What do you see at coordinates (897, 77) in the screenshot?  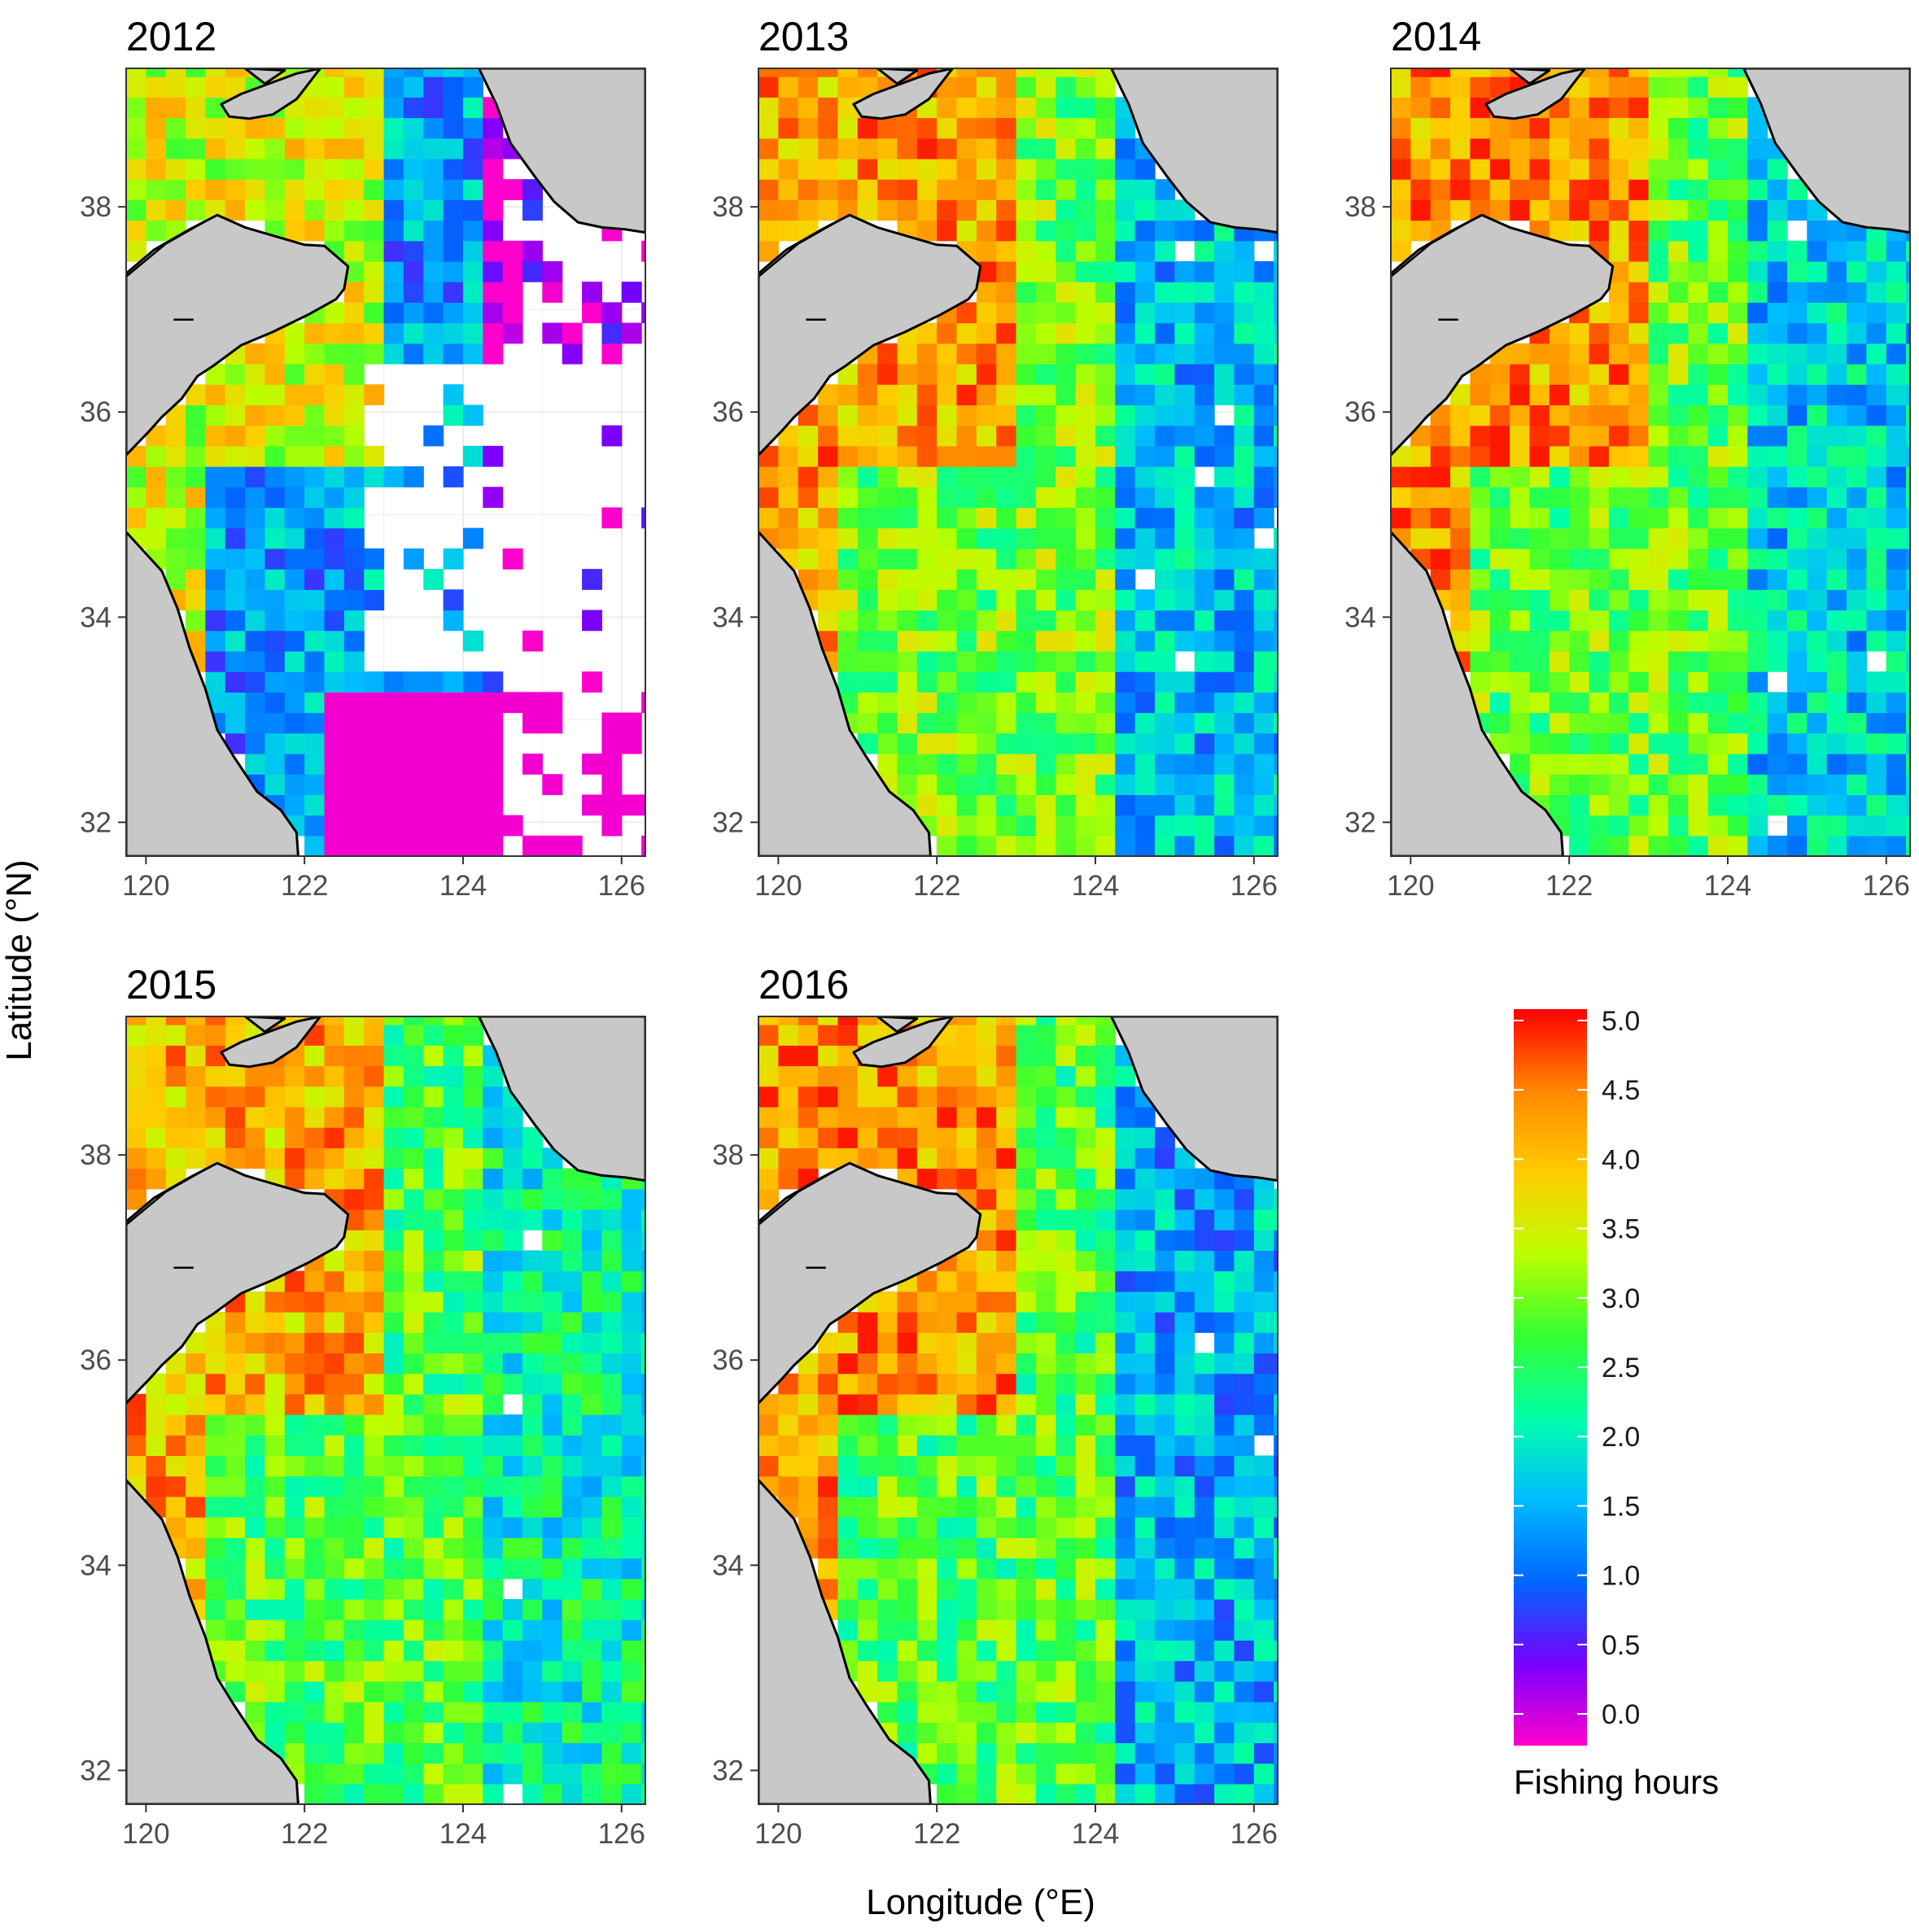 I see `land-islandB` at bounding box center [897, 77].